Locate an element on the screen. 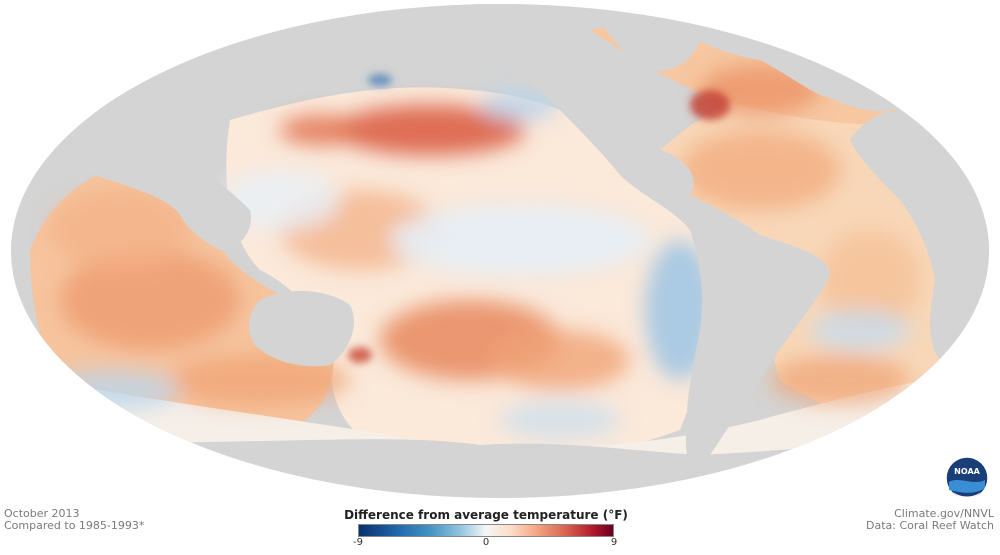  data-credit: Data: Coral Reef Watch is located at coordinates (930, 525).